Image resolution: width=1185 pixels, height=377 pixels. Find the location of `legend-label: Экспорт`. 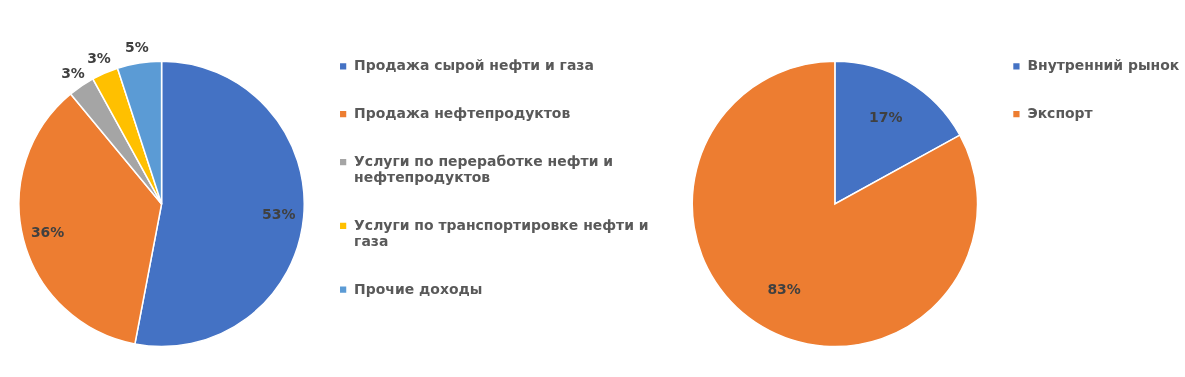

legend-label: Экспорт is located at coordinates (1060, 113).